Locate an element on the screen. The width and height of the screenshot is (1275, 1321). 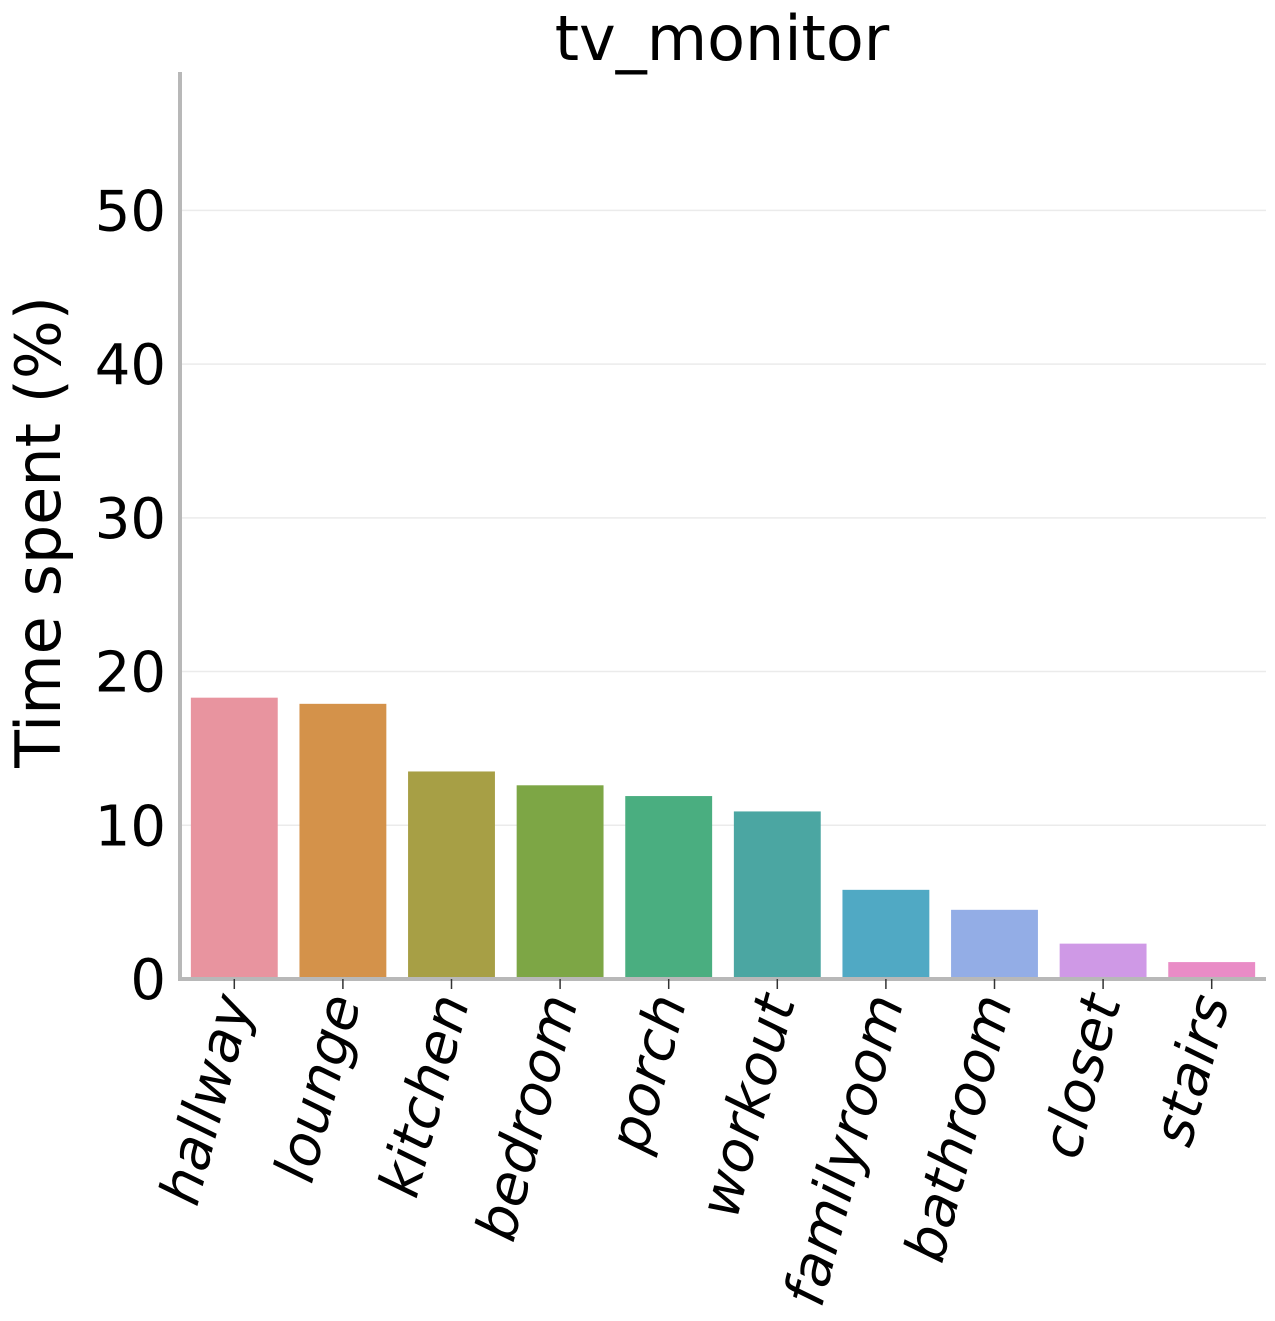
bar-bathroom is located at coordinates (994, 944).